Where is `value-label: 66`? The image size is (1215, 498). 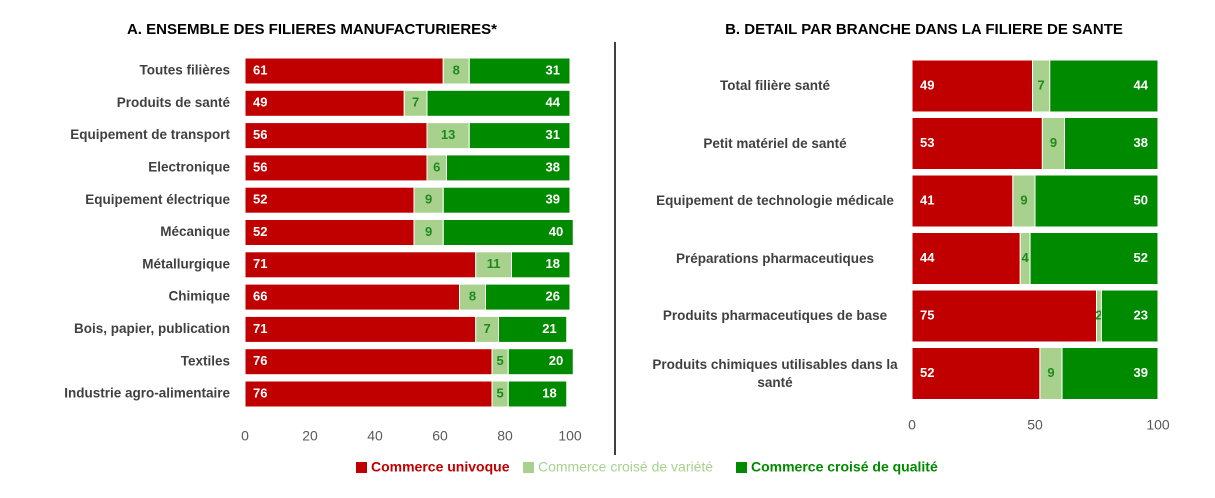 value-label: 66 is located at coordinates (260, 296).